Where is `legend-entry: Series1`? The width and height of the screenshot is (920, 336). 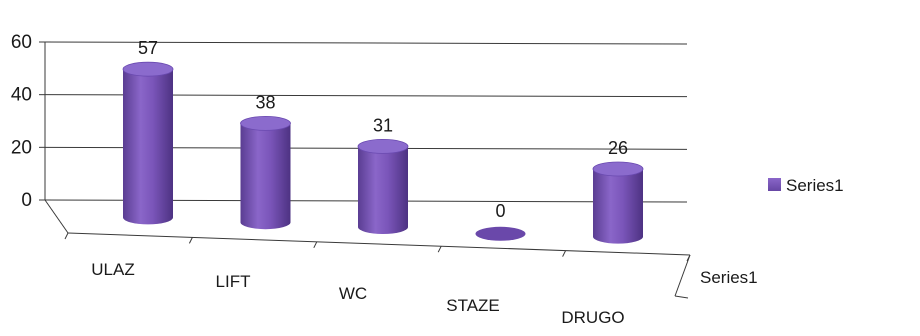
legend-entry: Series1 is located at coordinates (815, 185).